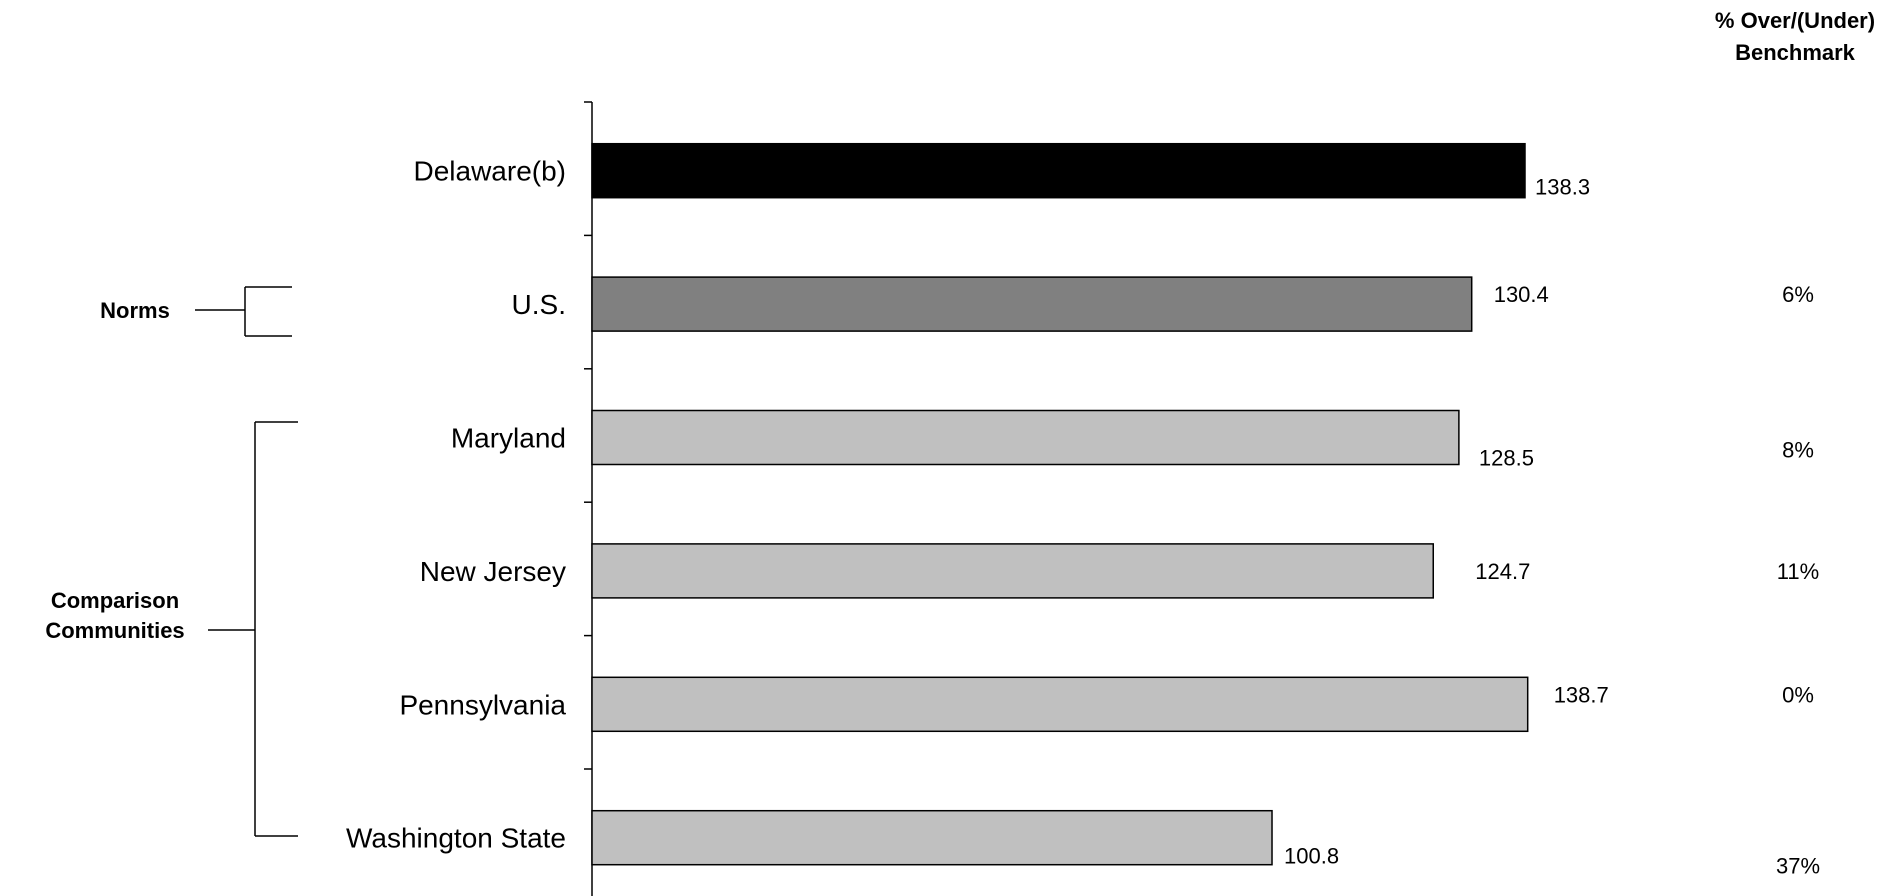  Describe the element at coordinates (1798, 450) in the screenshot. I see `pct-label: 8%` at that location.